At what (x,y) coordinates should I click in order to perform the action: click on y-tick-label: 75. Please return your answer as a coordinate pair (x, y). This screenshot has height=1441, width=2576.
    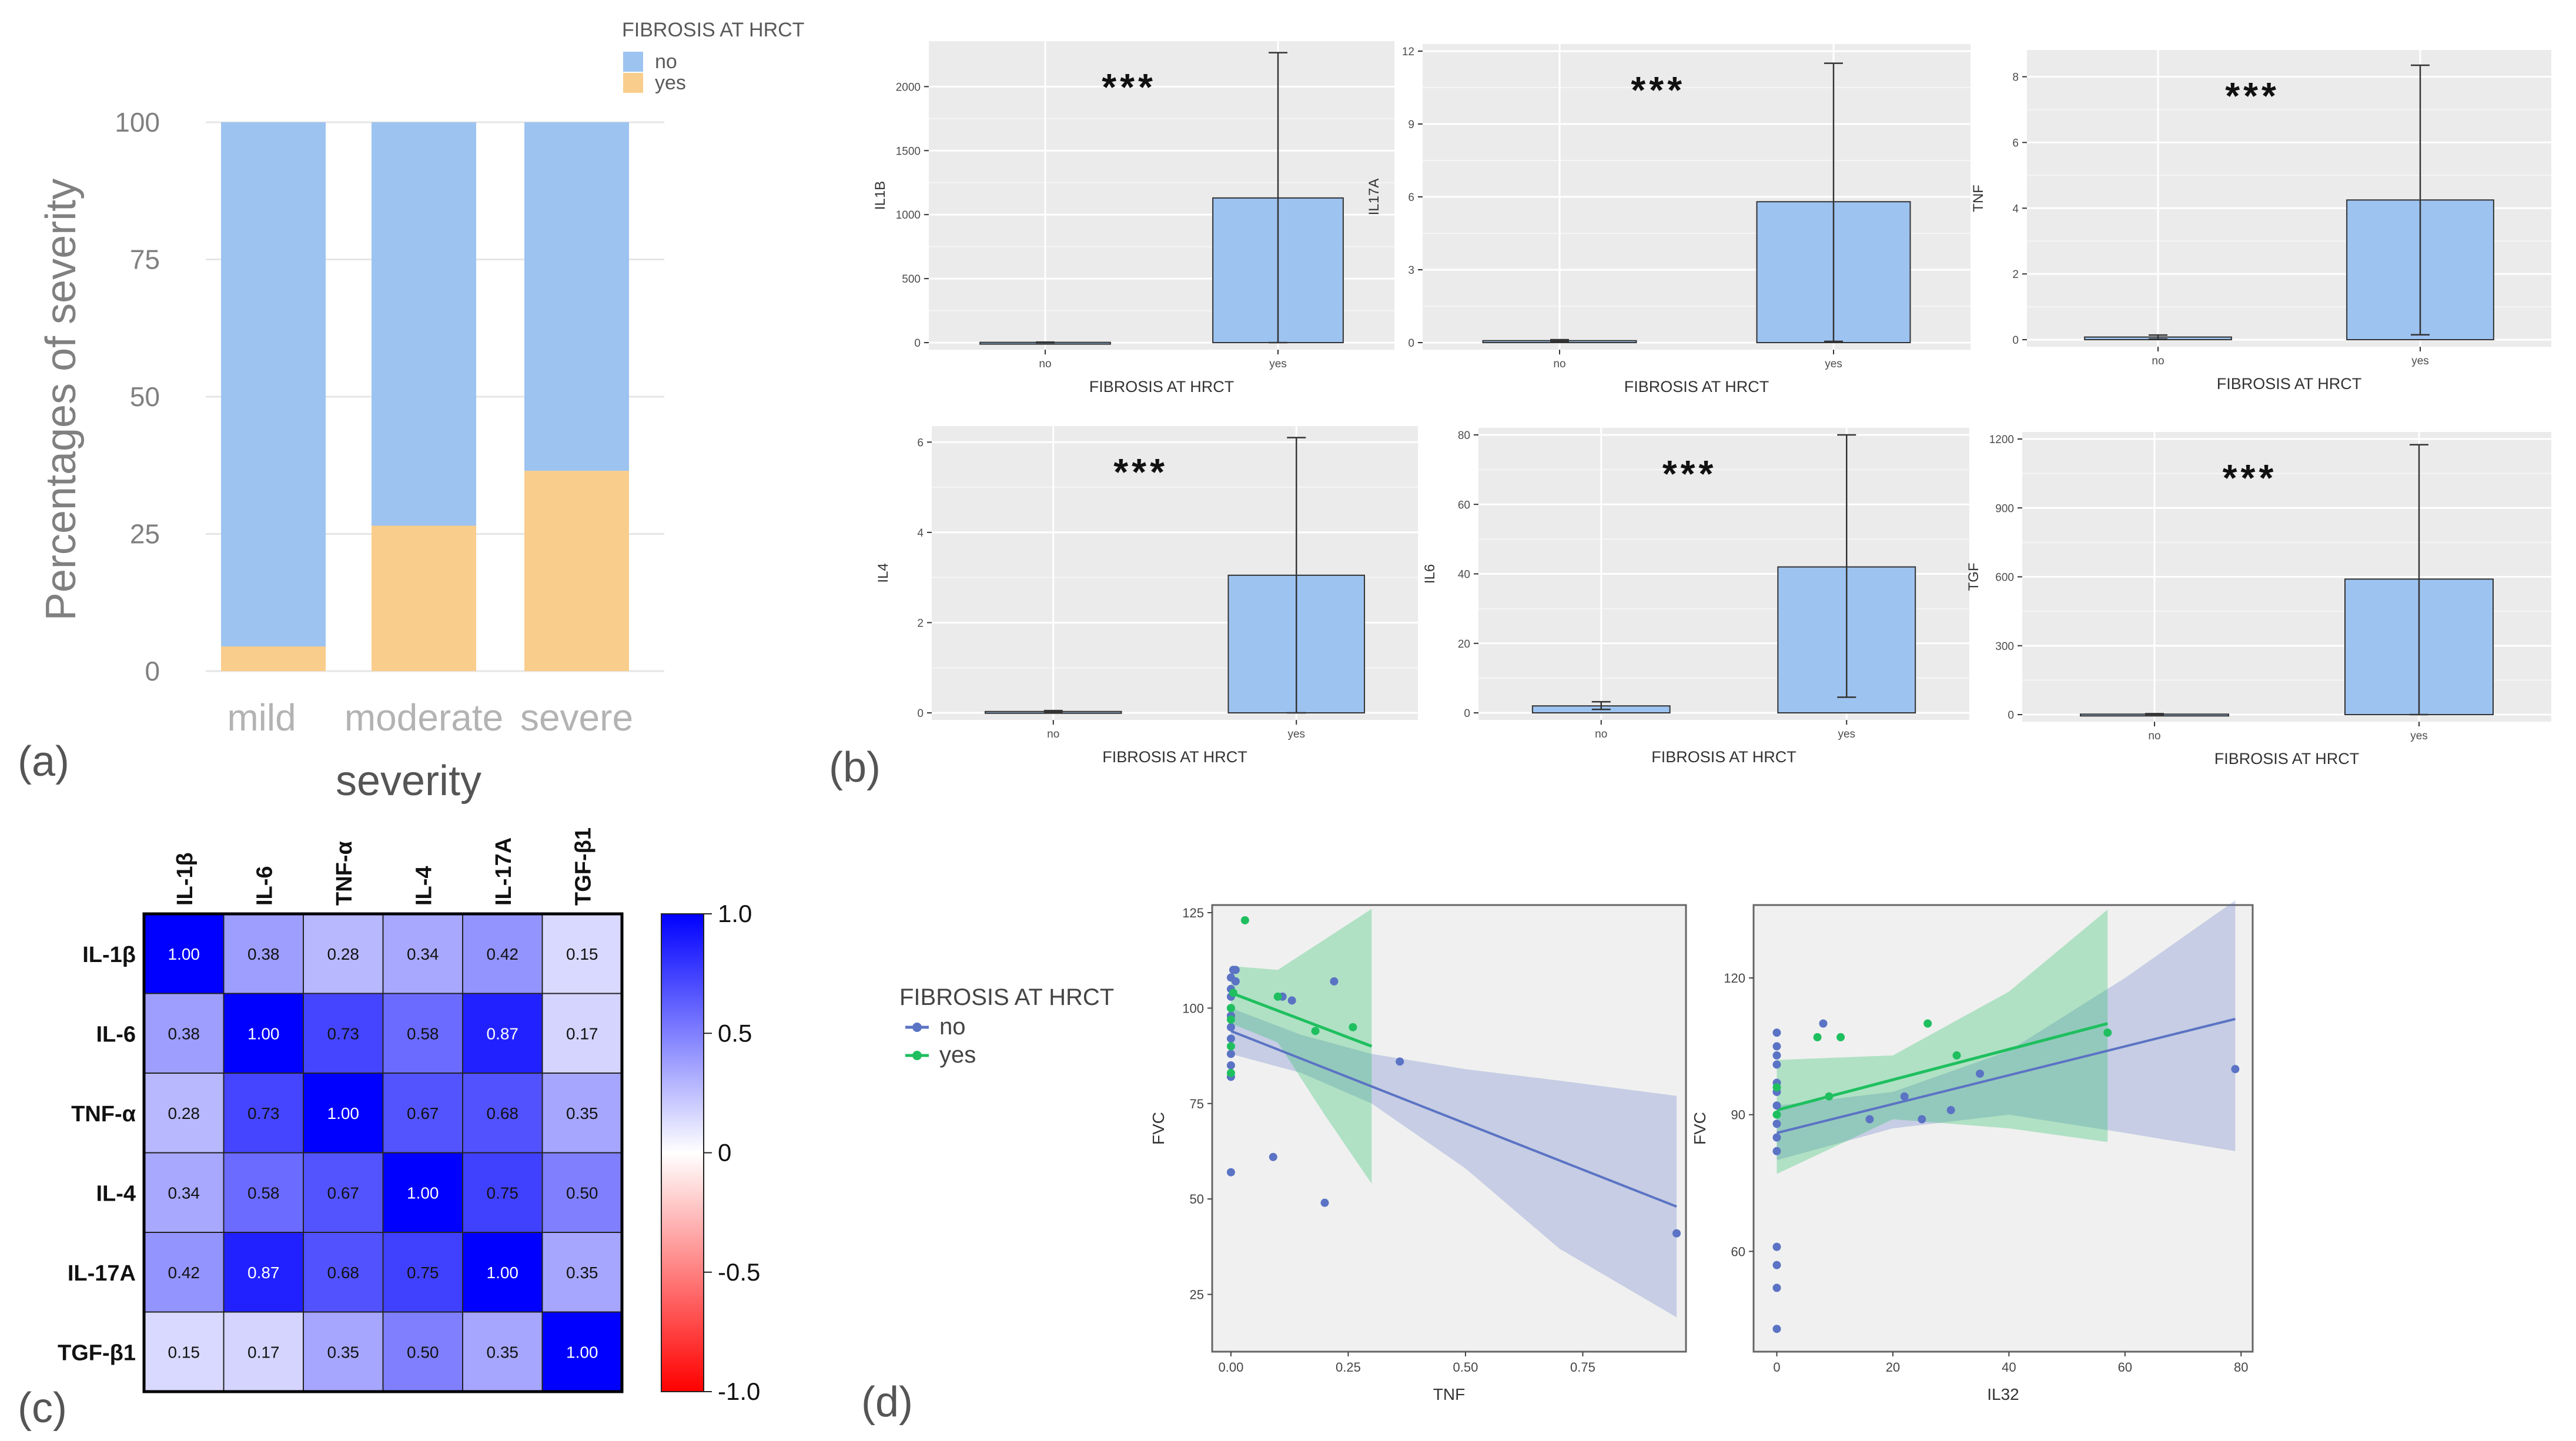
    Looking at the image, I should click on (1197, 1104).